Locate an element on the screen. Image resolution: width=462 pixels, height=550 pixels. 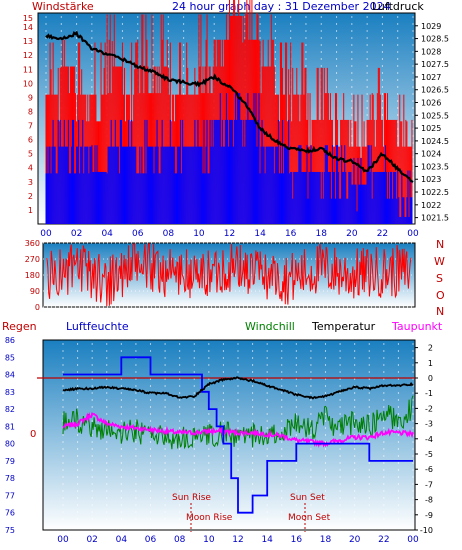
direction-tick-label: 360 is located at coordinates (32, 243).